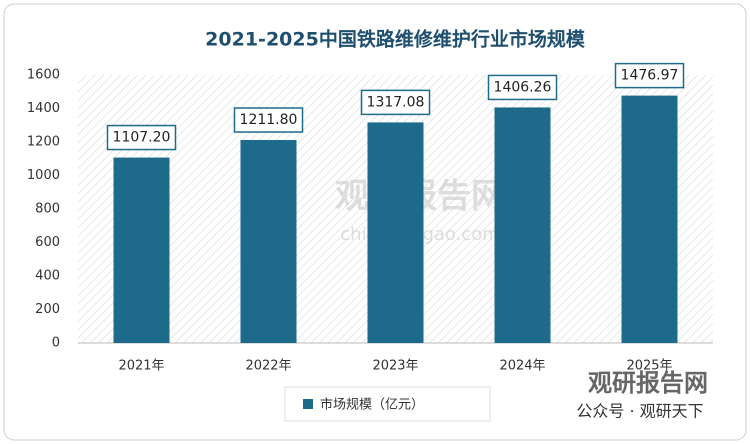 Image resolution: width=750 pixels, height=444 pixels. I want to click on x-tick-label: 2021年, so click(141, 366).